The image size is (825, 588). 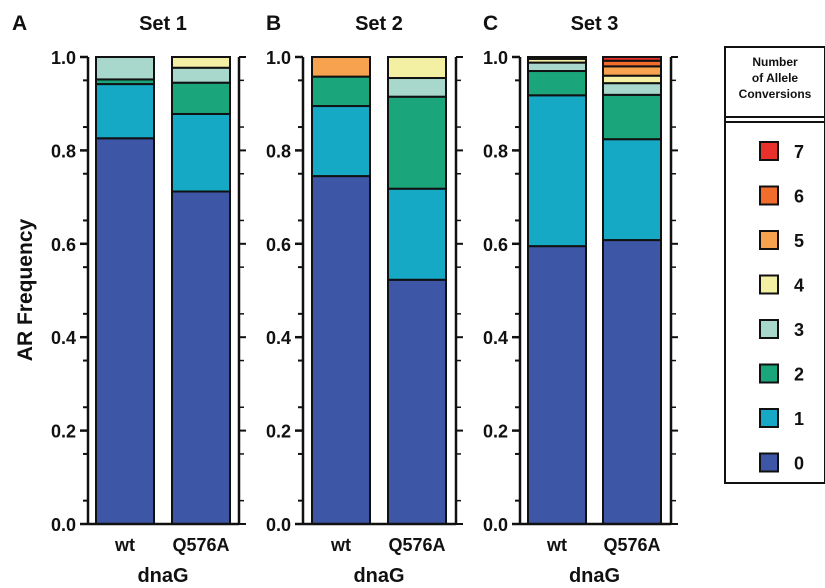 I want to click on legend-title: Number of Allele Conversions, so click(x=775, y=78).